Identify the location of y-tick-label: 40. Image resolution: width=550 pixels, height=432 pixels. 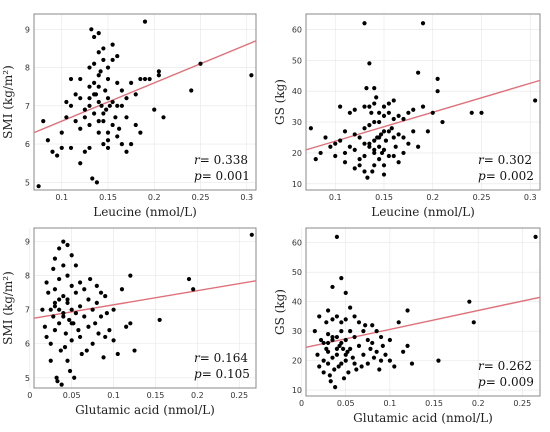
(297, 91).